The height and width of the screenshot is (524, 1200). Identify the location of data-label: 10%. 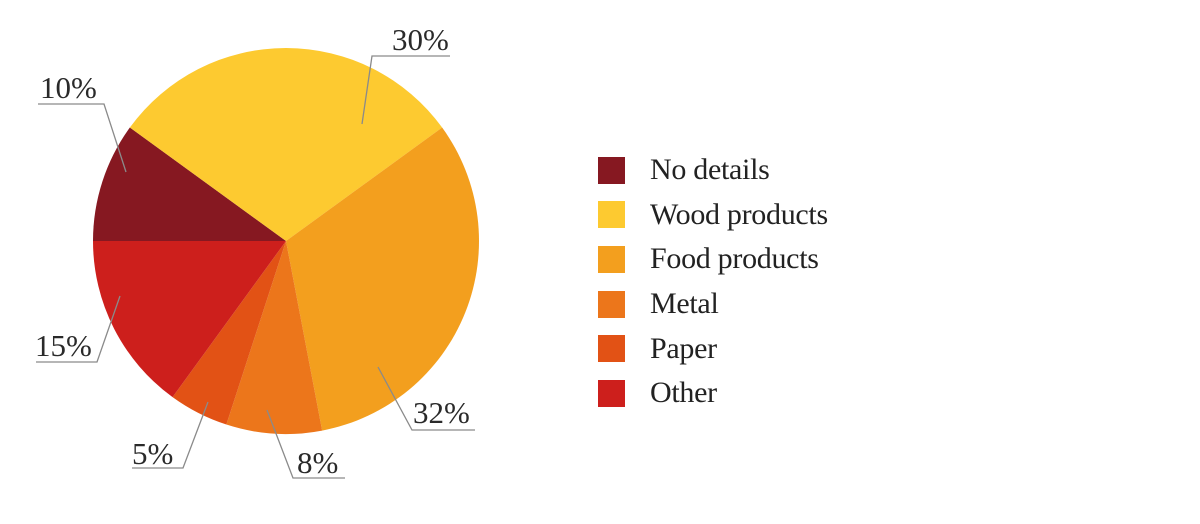
(68, 87).